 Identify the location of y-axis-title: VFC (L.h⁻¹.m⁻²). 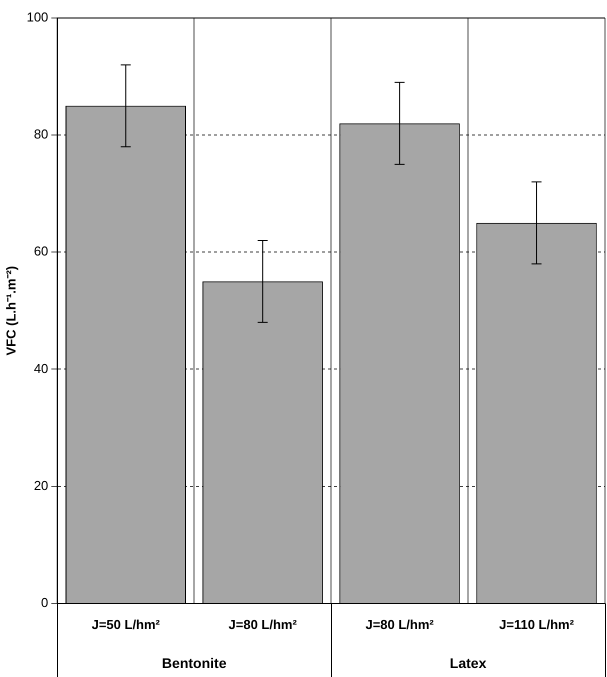
(10, 311).